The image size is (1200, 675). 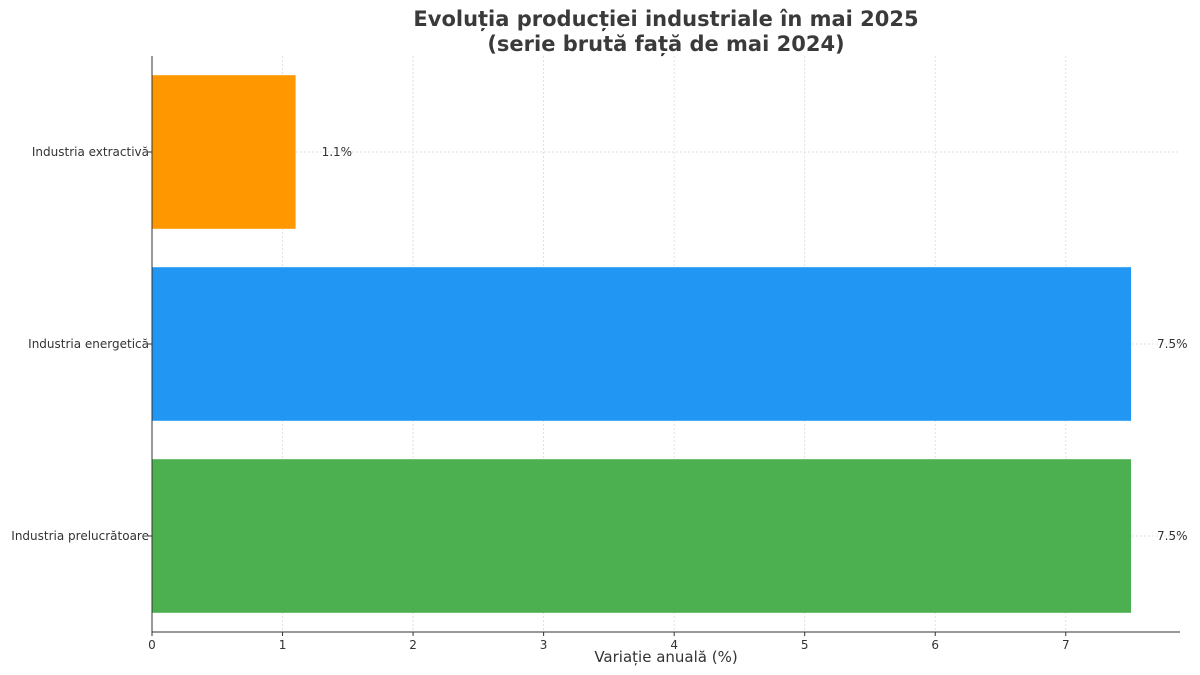 I want to click on x-tick-label: 2, so click(x=413, y=645).